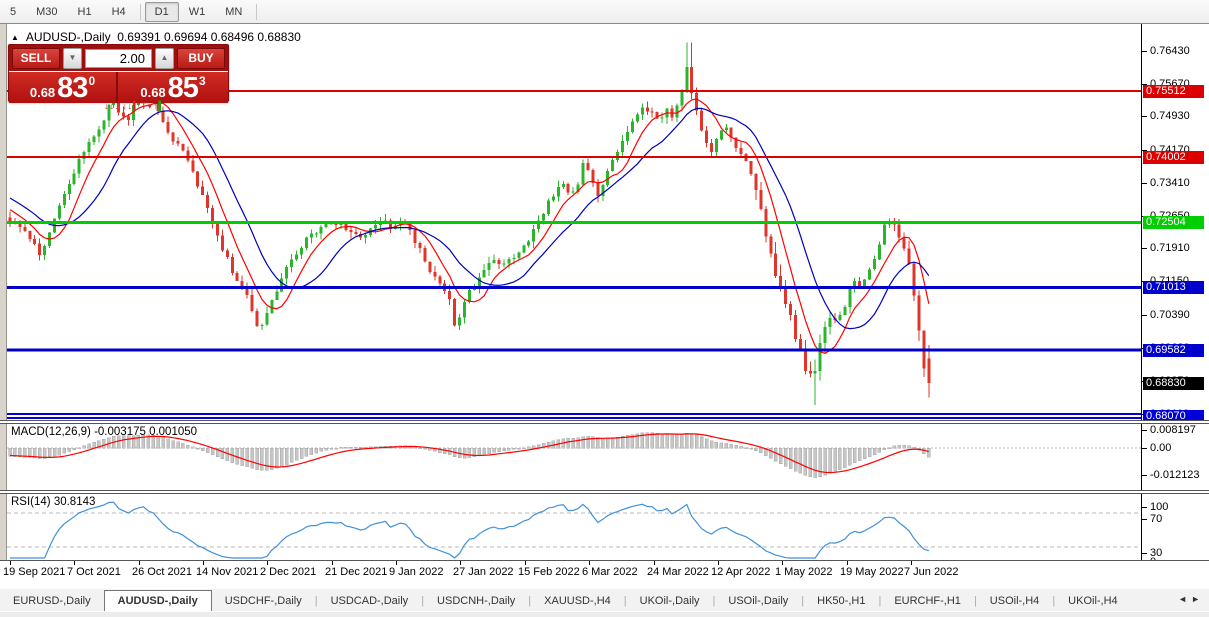  What do you see at coordinates (140, 11) in the screenshot?
I see `toolbar-separator` at bounding box center [140, 11].